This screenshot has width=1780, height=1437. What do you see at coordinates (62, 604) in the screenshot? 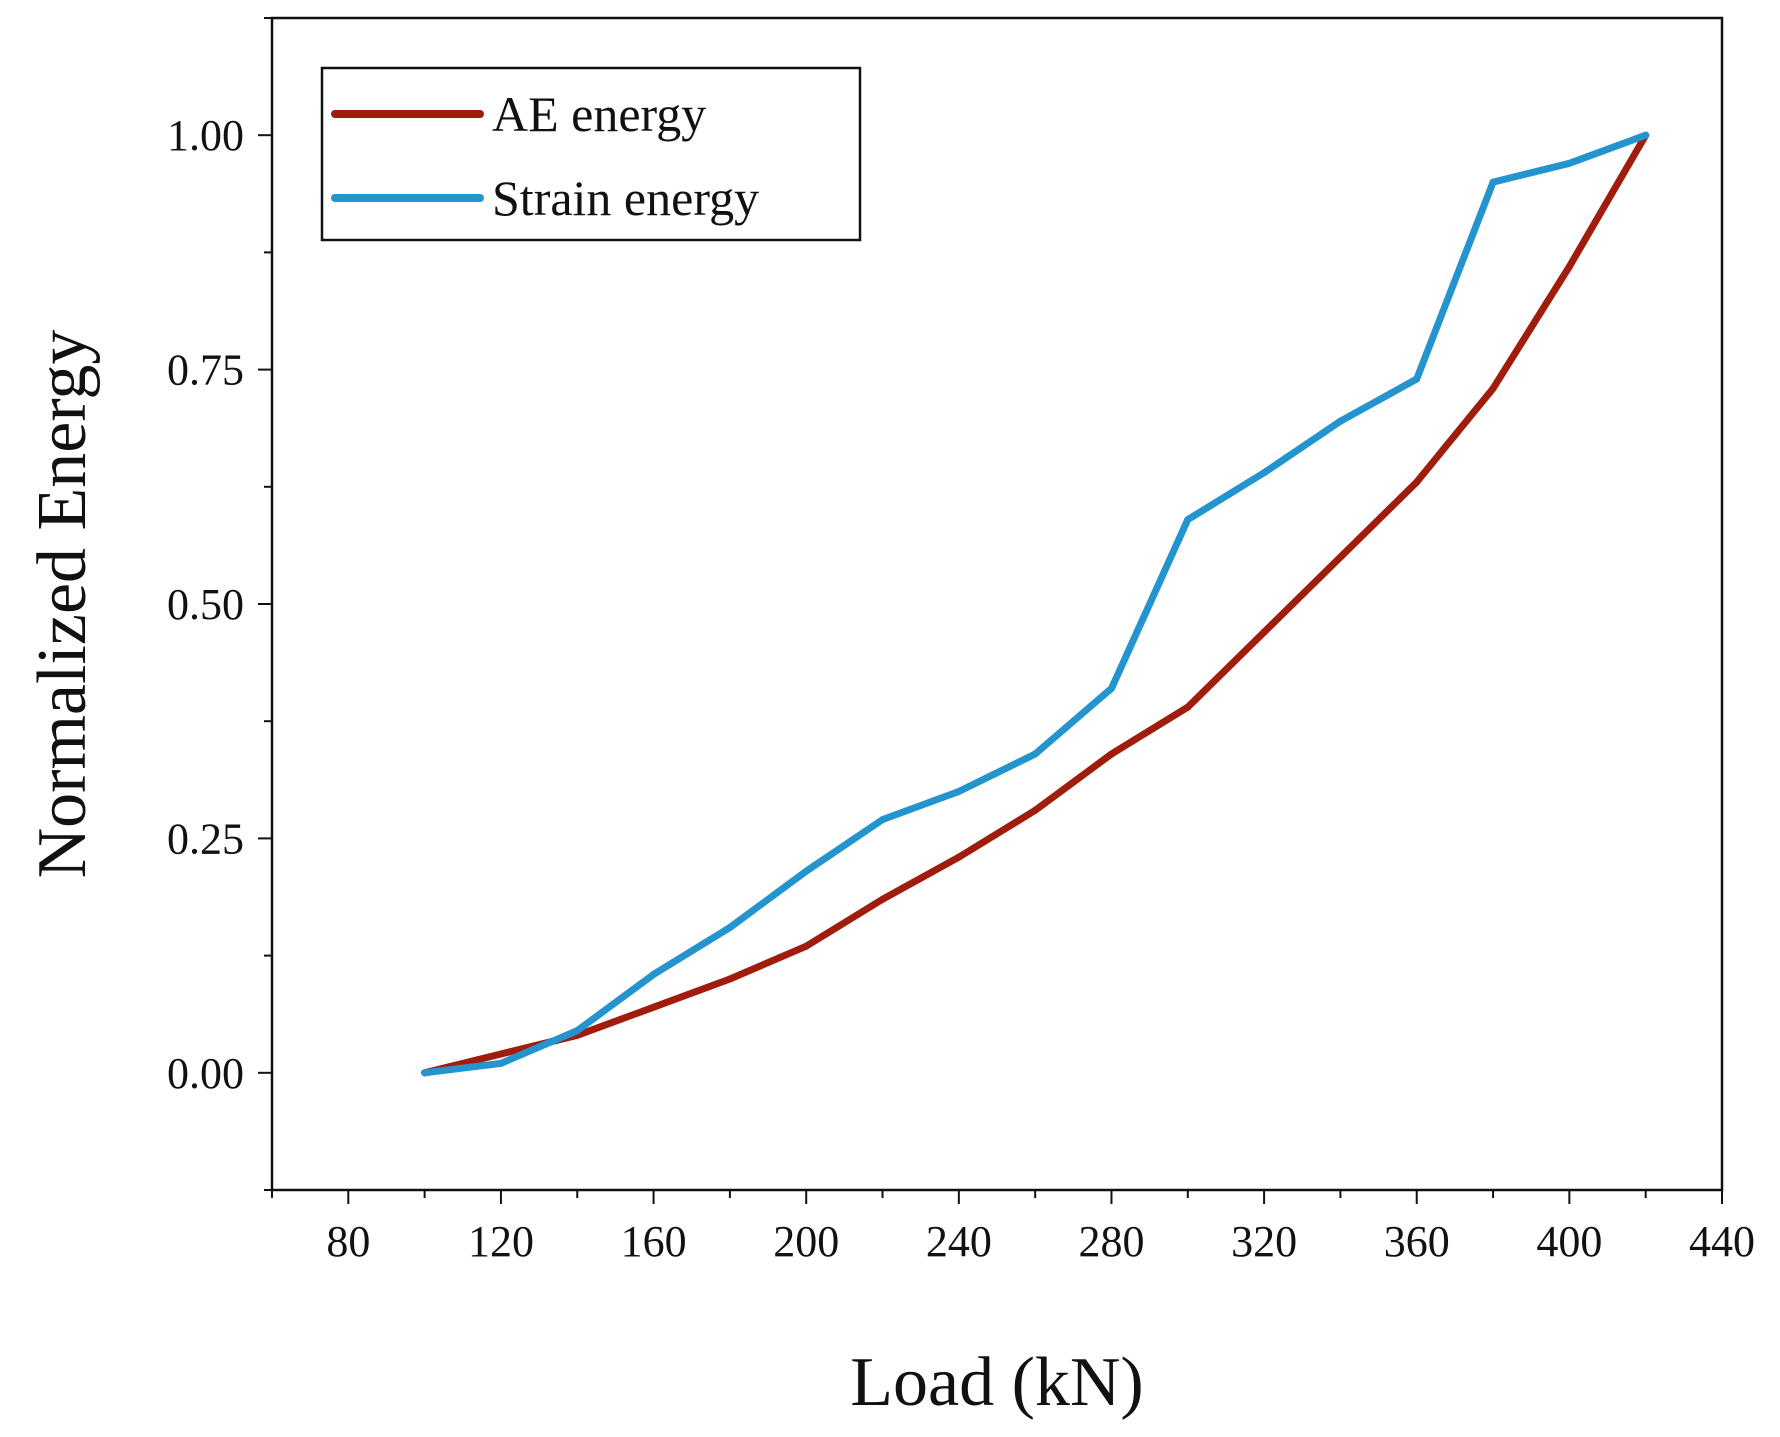
I see `y-axis-title: Normalized Energy` at bounding box center [62, 604].